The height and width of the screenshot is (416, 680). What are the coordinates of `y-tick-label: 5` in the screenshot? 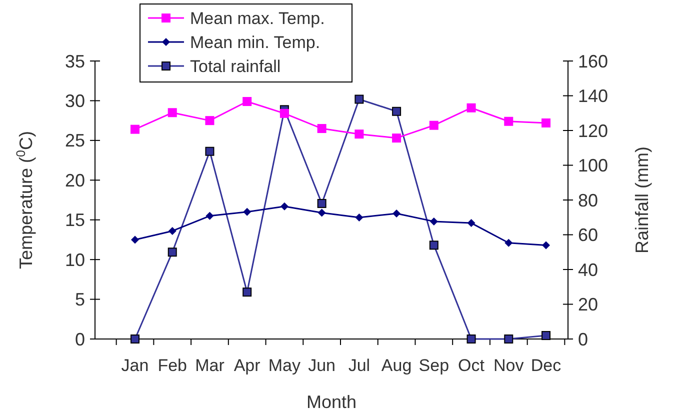 It's located at (79, 300).